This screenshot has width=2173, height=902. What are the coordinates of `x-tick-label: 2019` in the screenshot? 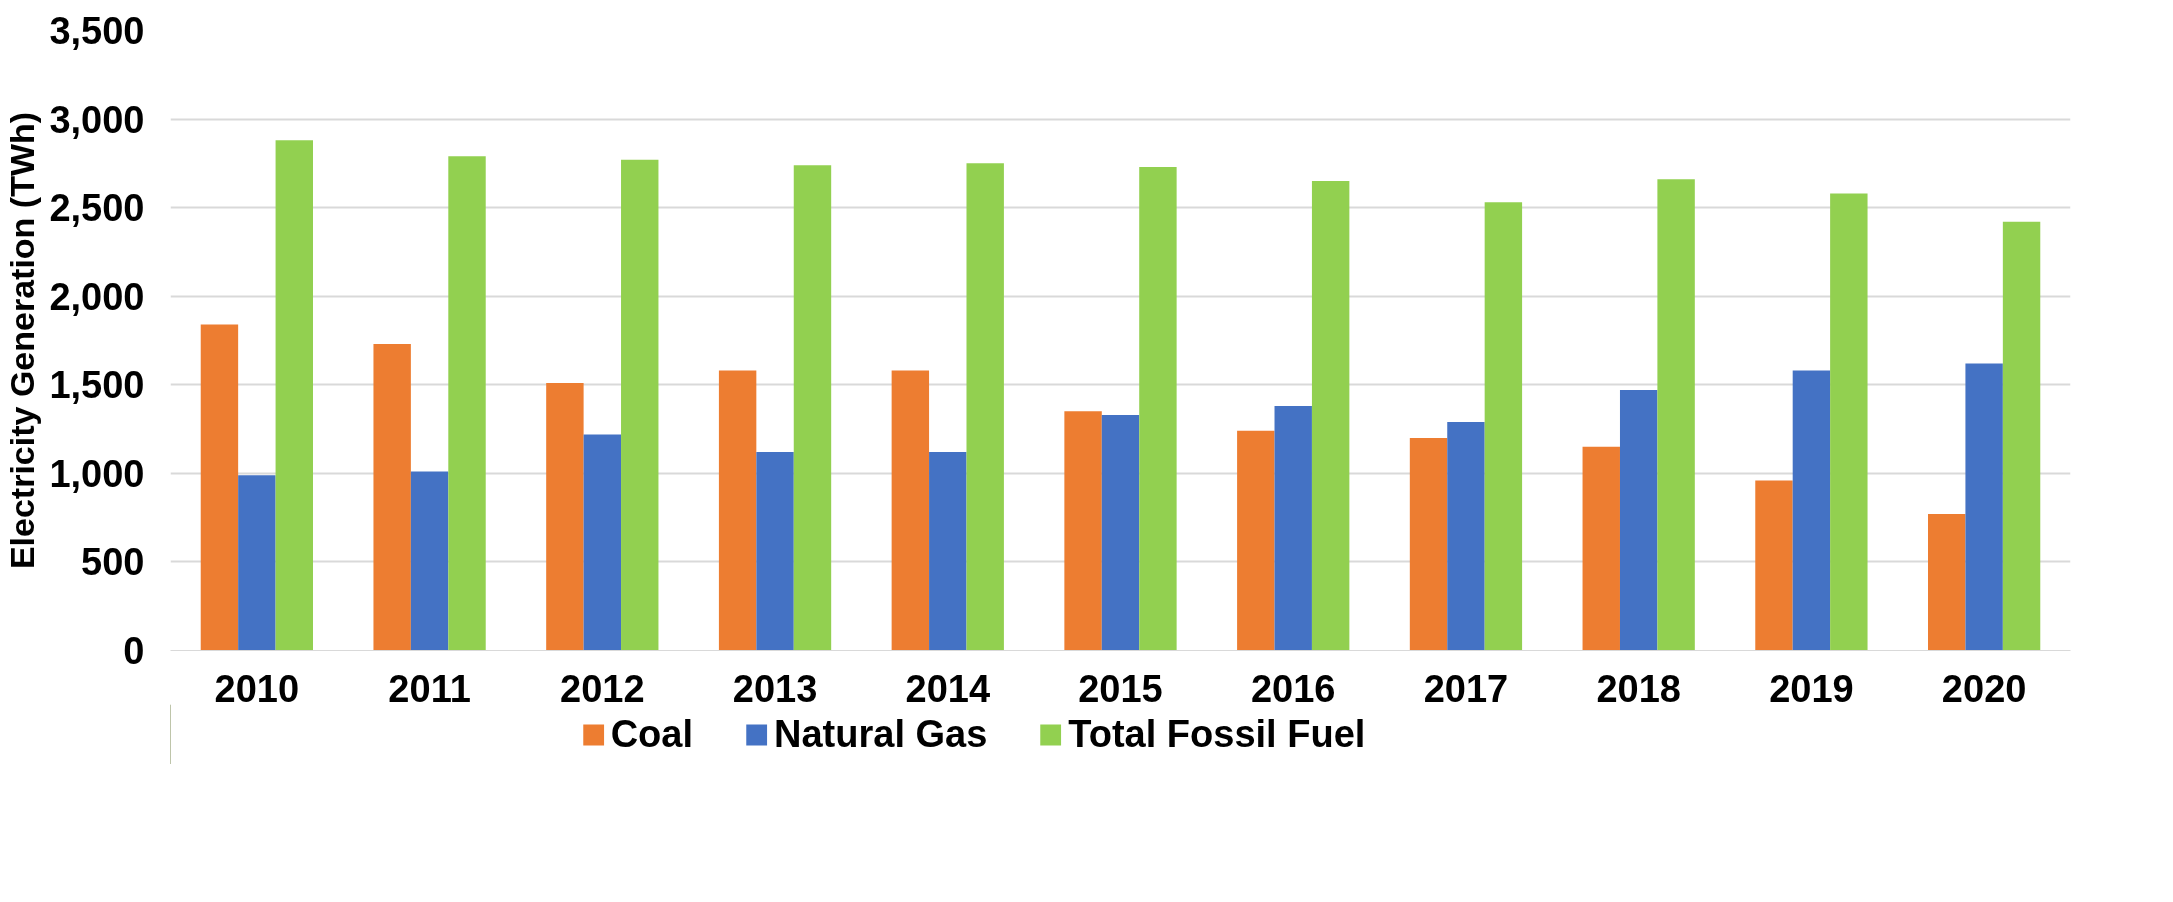 It's located at (1811, 688).